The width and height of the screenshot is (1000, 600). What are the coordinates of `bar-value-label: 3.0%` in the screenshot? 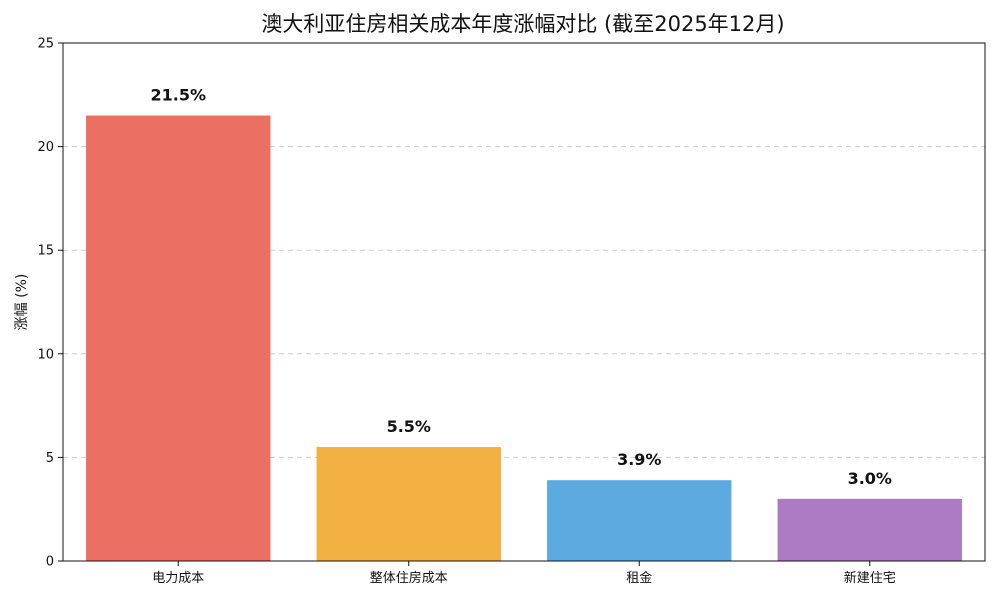 It's located at (870, 478).